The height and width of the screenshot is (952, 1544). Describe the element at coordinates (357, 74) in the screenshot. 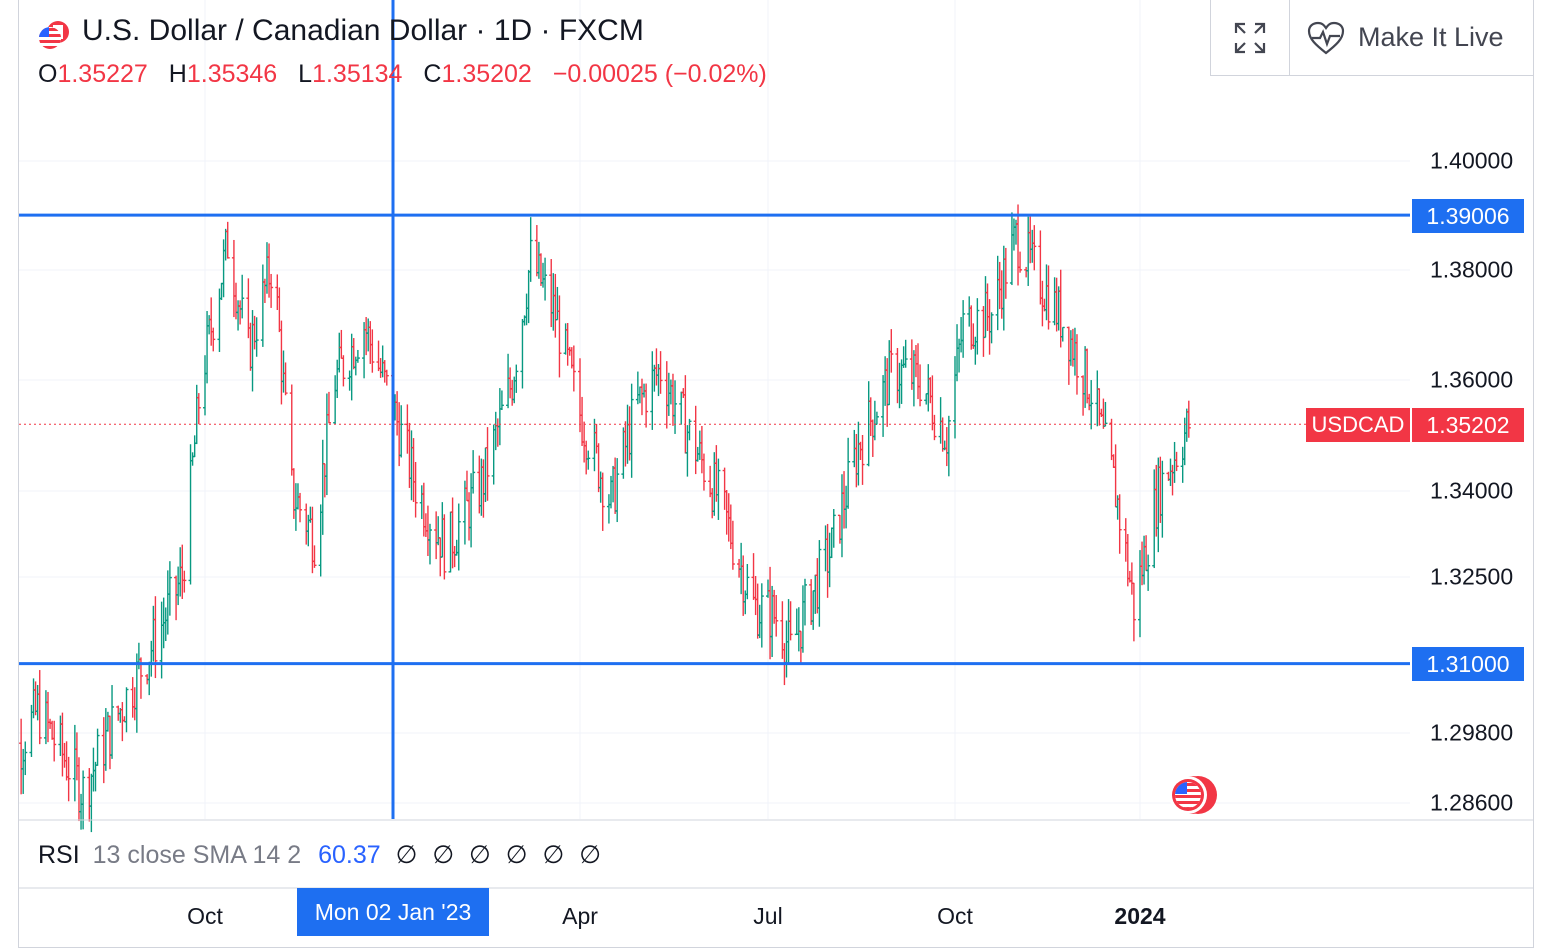

I see `low-value: 1.35134` at that location.